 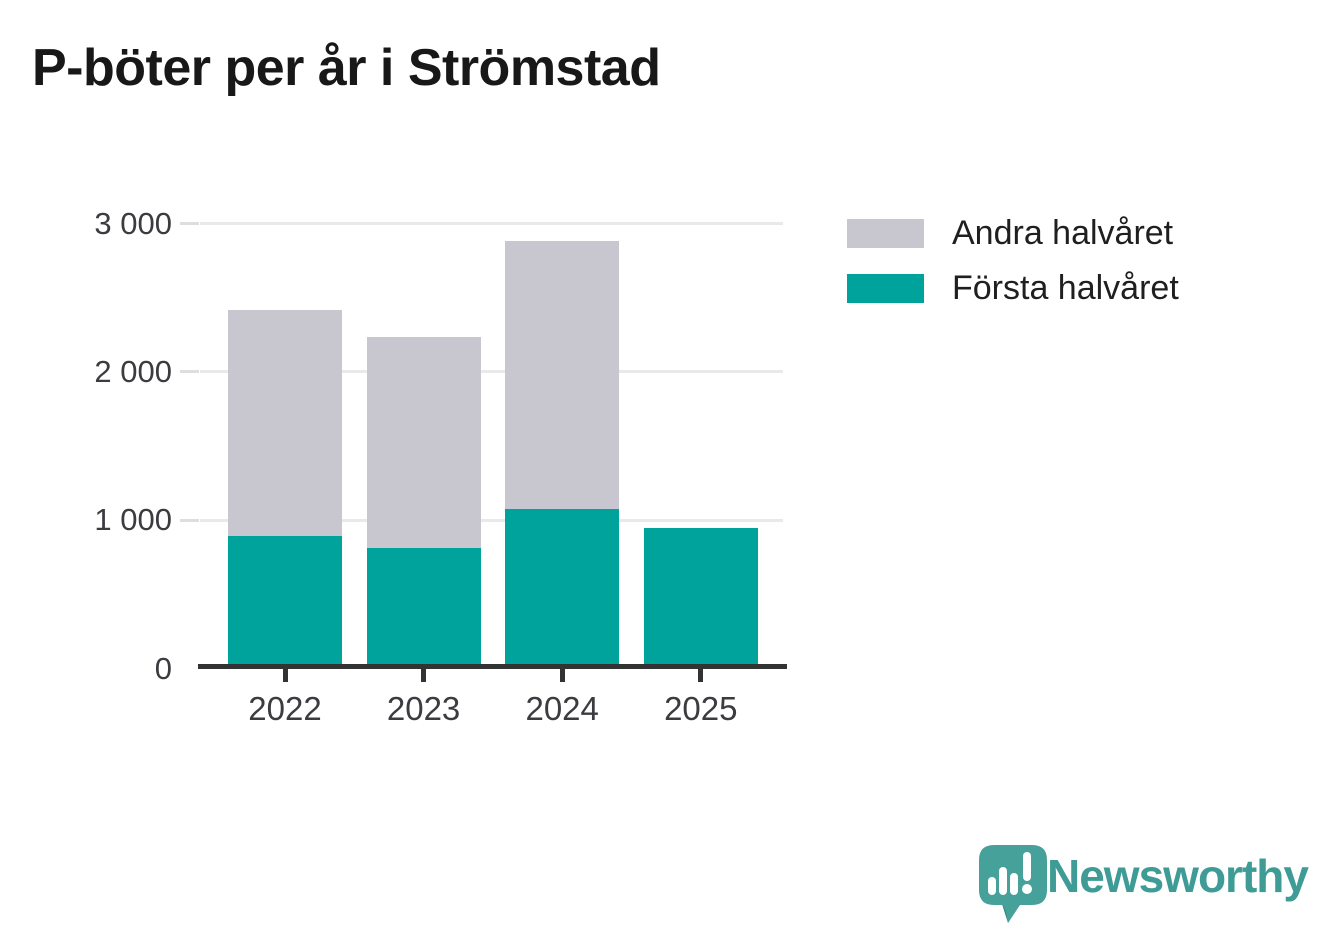 I want to click on x-axis-line, so click(x=492, y=666).